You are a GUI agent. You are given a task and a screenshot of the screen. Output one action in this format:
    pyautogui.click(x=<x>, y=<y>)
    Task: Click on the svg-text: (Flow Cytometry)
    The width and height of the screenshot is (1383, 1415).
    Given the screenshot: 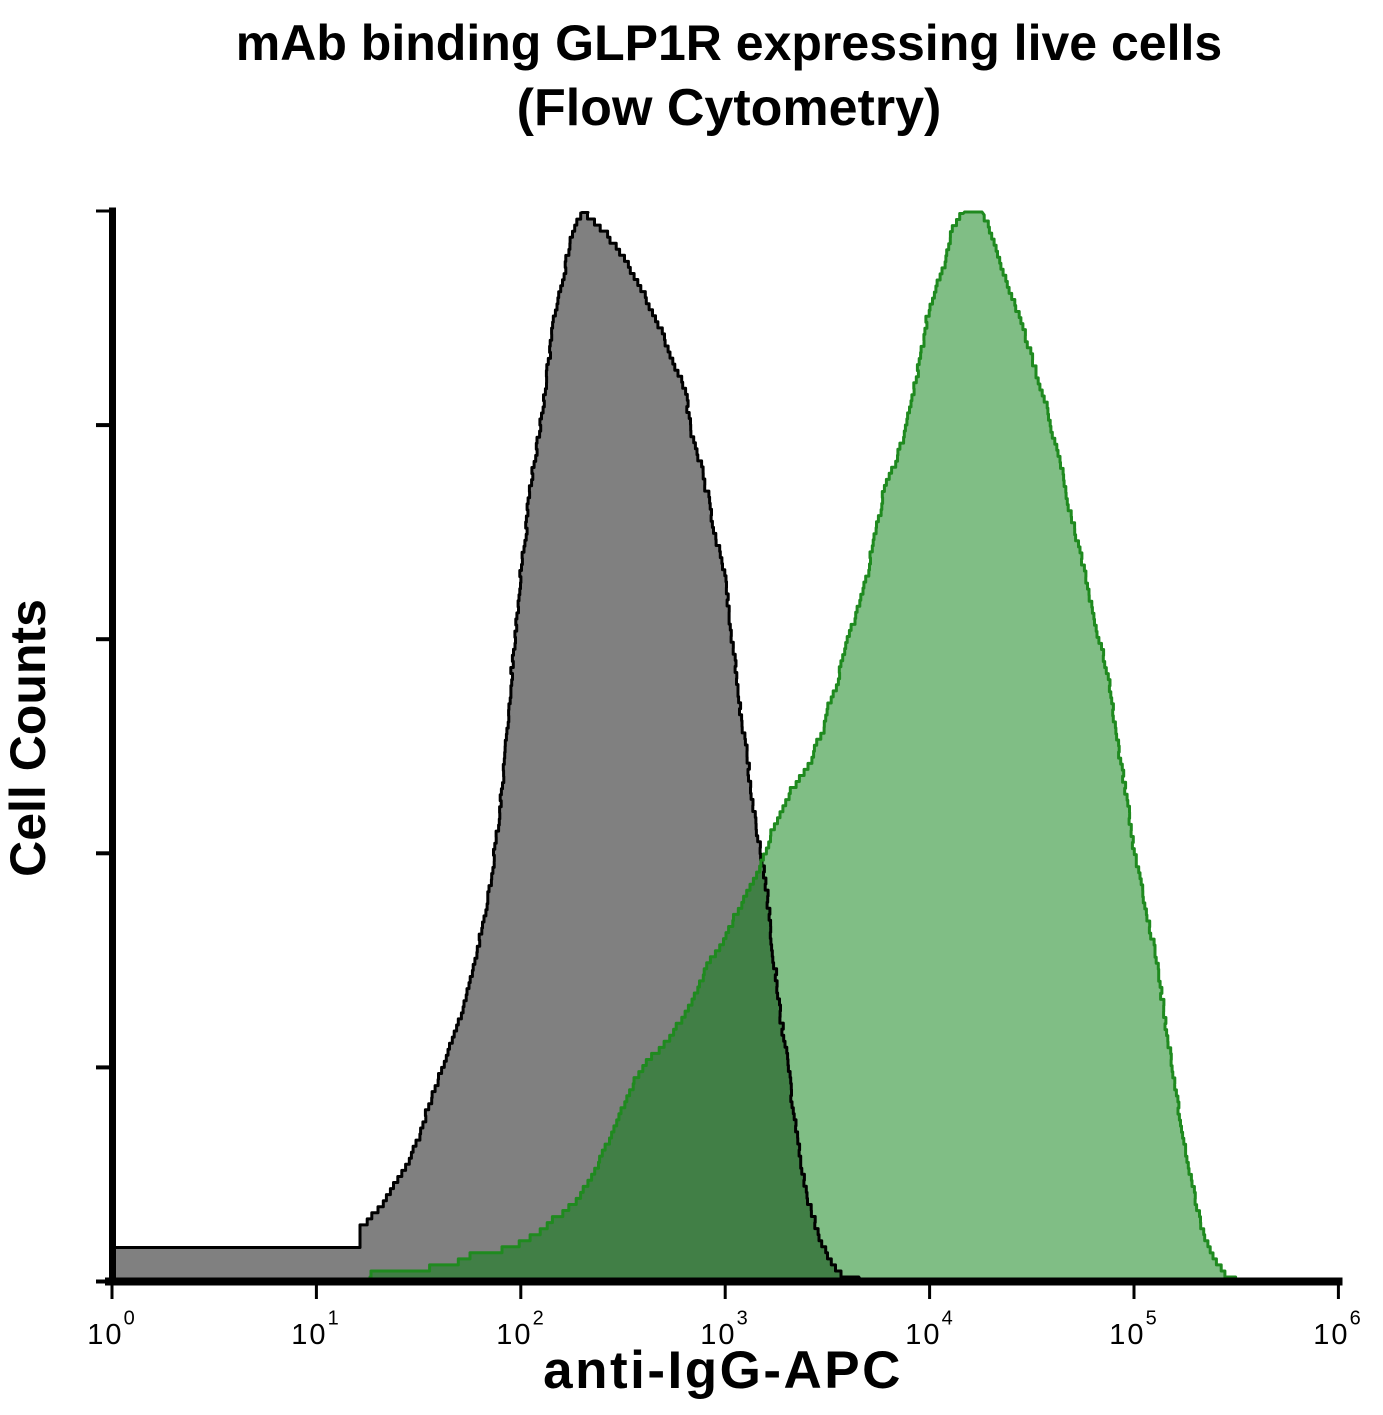 What is the action you would take?
    pyautogui.click(x=729, y=108)
    